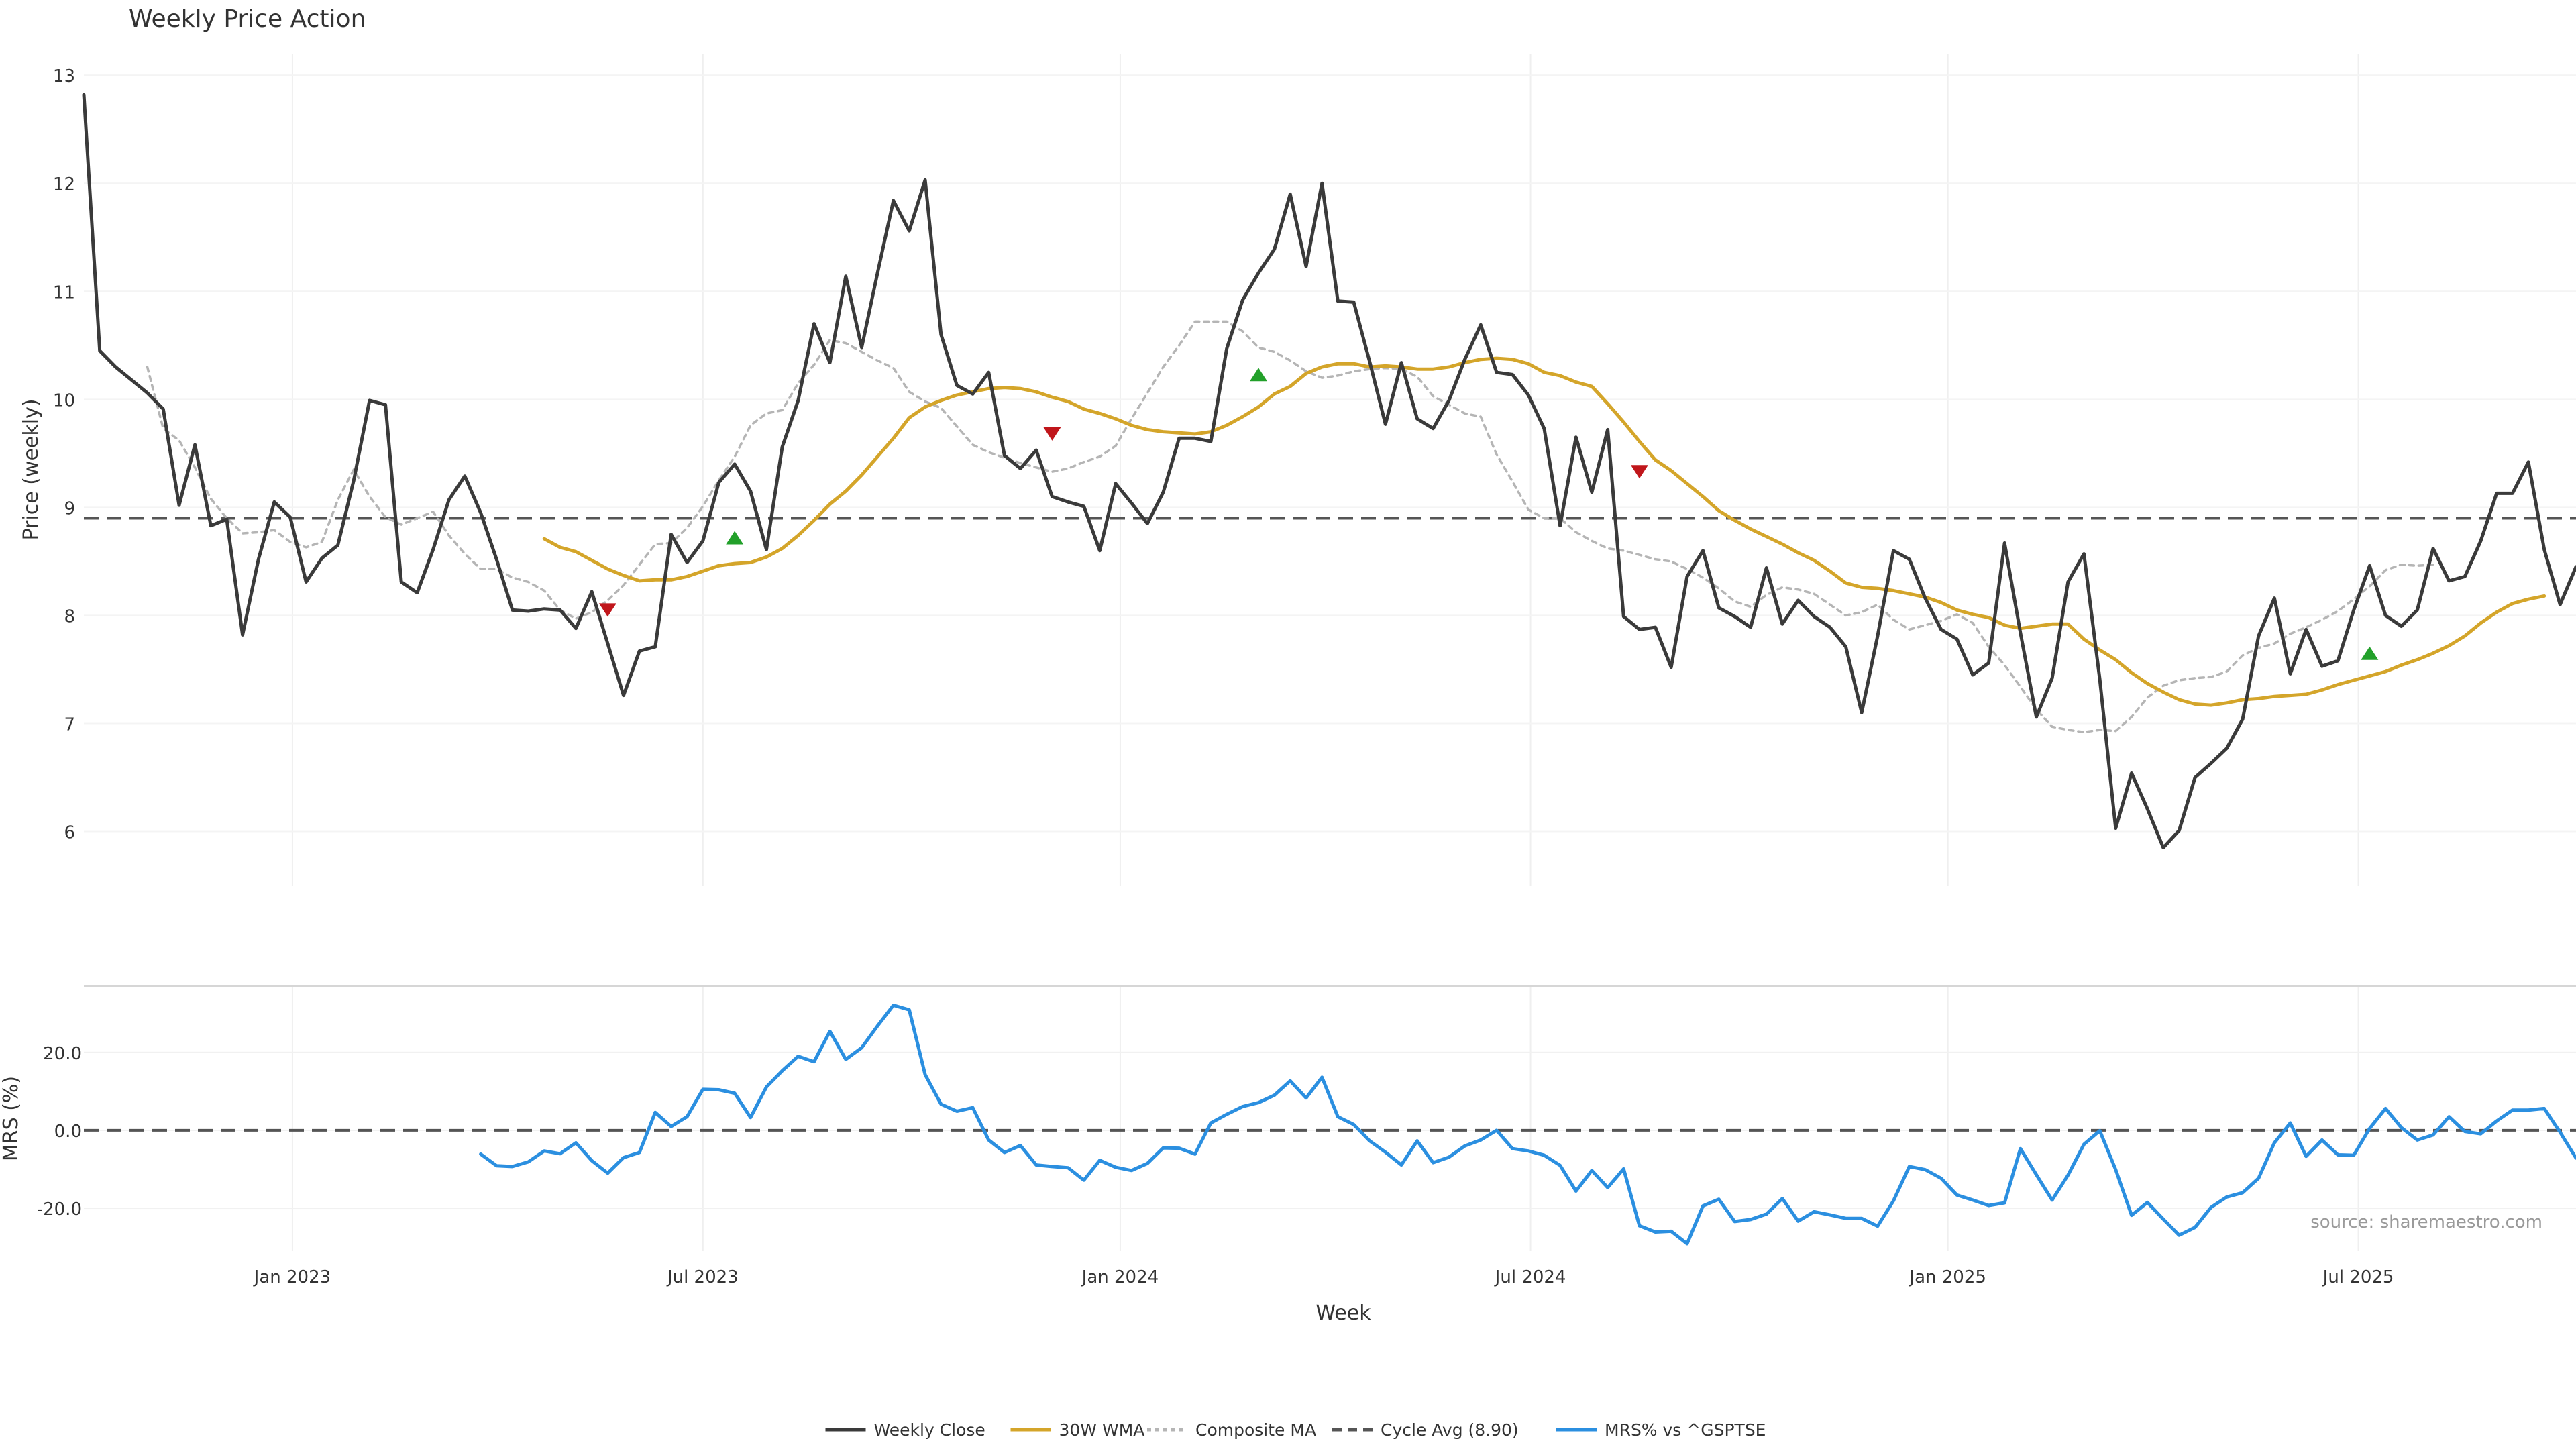 The image size is (2576, 1449). What do you see at coordinates (62, 1054) in the screenshot?
I see `mrs-y-tick-label: 20.0` at bounding box center [62, 1054].